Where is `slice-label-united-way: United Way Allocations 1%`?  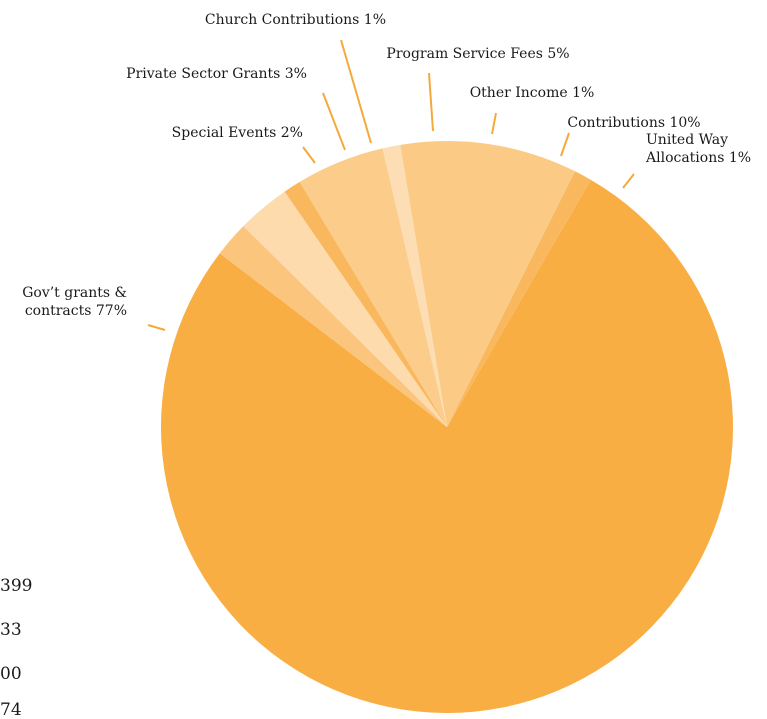 slice-label-united-way: United Way Allocations 1% is located at coordinates (698, 149).